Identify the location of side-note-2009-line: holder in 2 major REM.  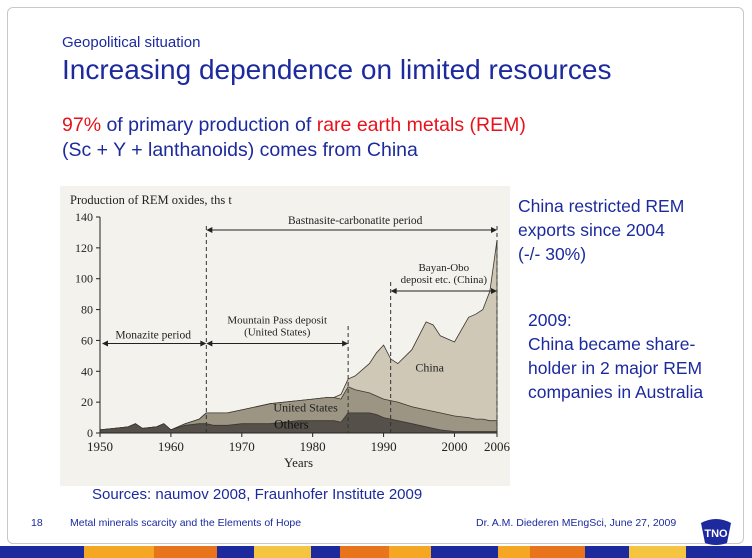
(615, 368).